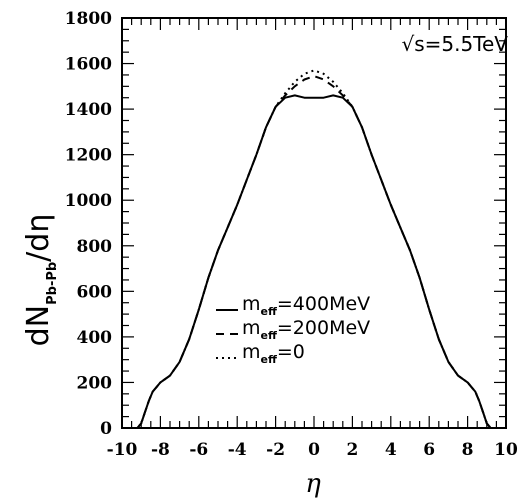  What do you see at coordinates (313, 484) in the screenshot?
I see `x-axis-label: η` at bounding box center [313, 484].